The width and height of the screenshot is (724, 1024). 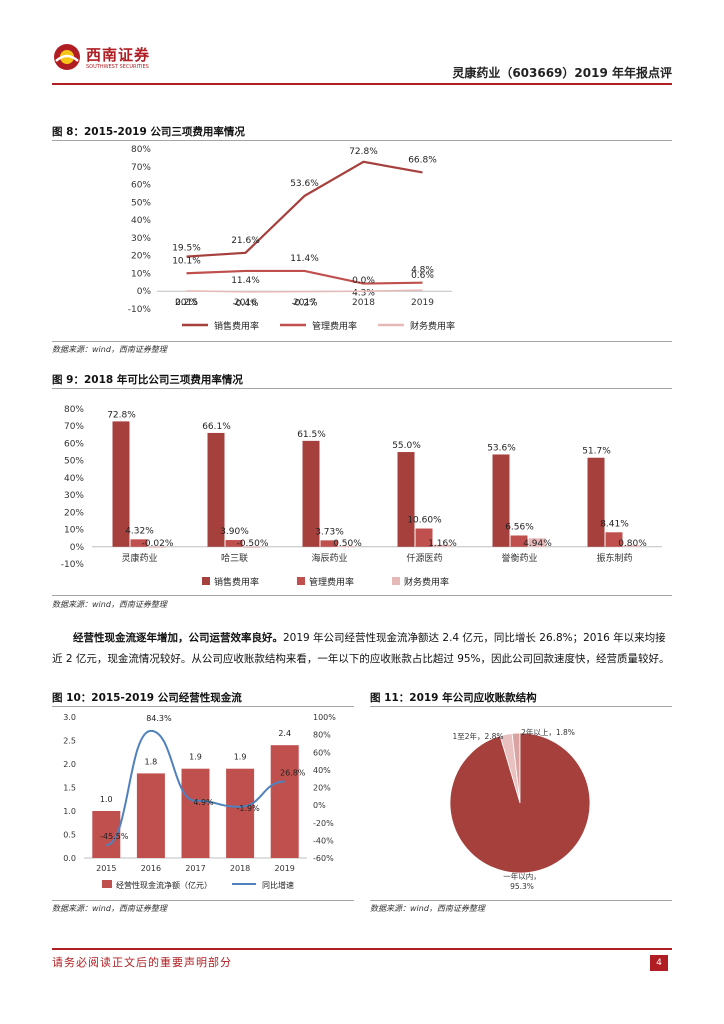 What do you see at coordinates (186, 261) in the screenshot?
I see `data-label: 10.1%` at bounding box center [186, 261].